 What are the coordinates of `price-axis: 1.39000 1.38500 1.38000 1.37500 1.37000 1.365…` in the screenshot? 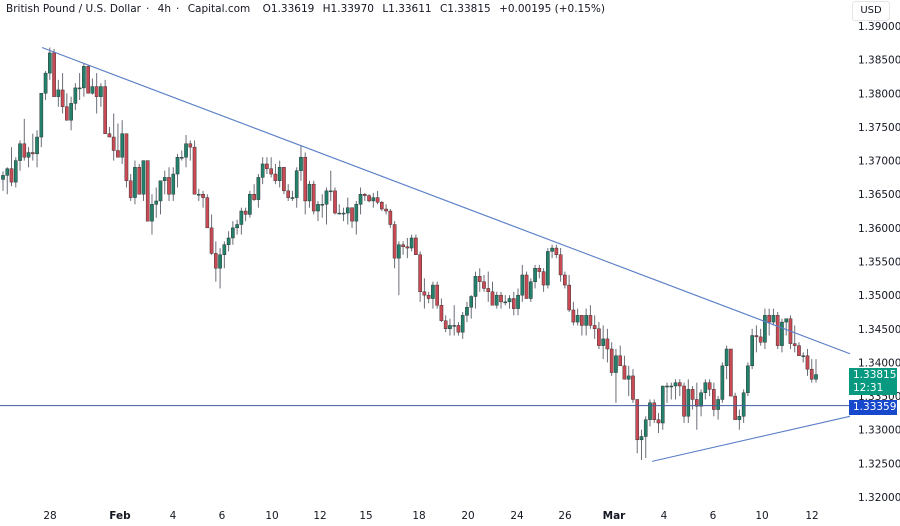 It's located at (879, 262).